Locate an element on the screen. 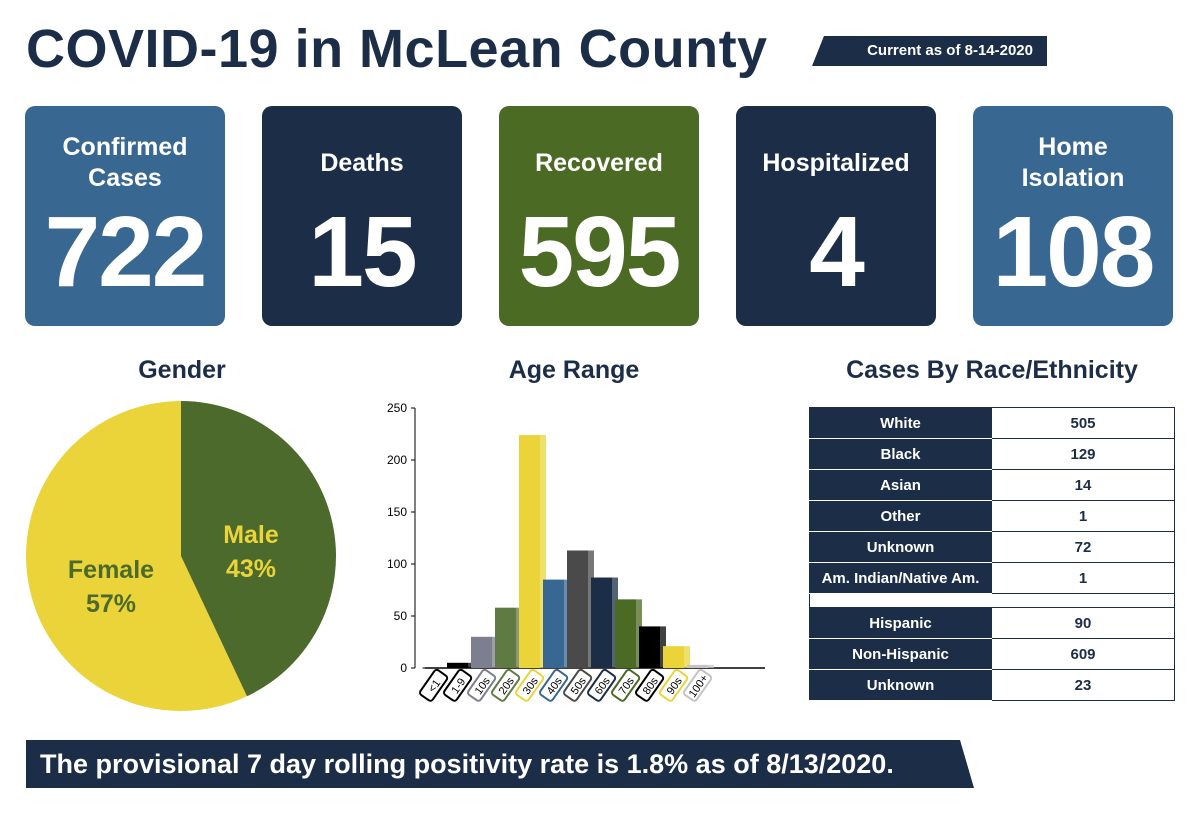  race-value-cell: 14 is located at coordinates (1083, 485).